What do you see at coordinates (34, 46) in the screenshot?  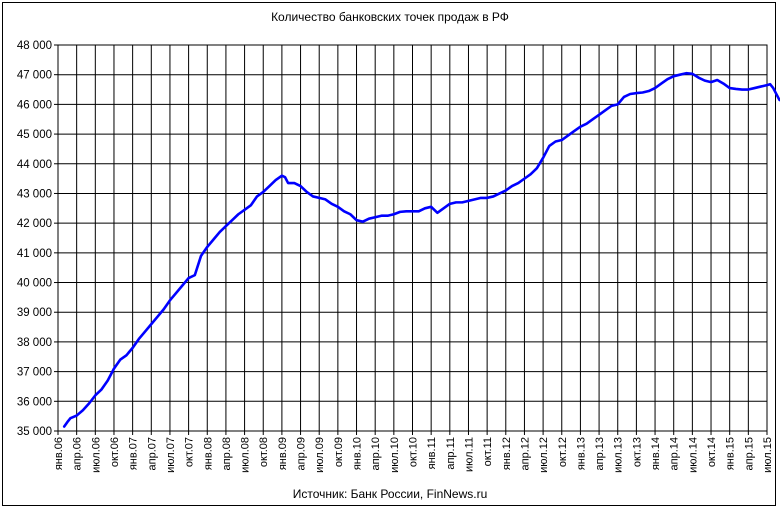 I see `y-tick-label: 48 000` at bounding box center [34, 46].